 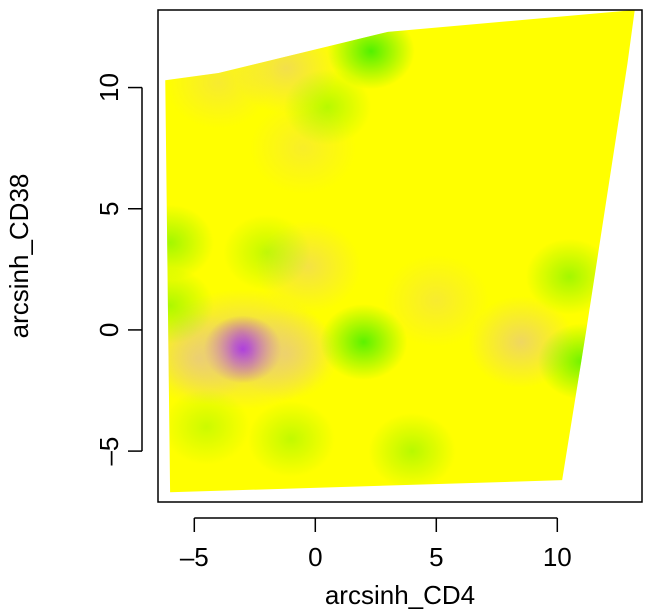 I want to click on x-tick-label: –5, so click(x=194, y=557).